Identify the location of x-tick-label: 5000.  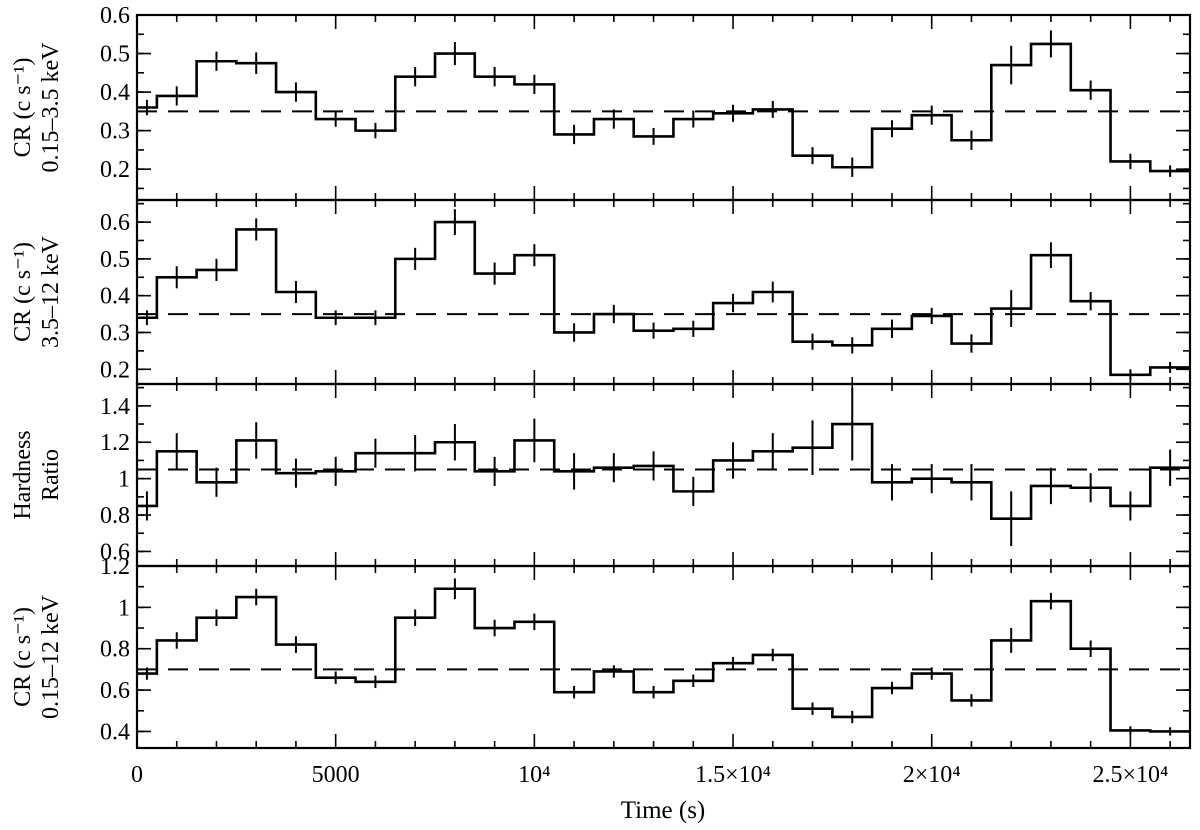
(336, 775).